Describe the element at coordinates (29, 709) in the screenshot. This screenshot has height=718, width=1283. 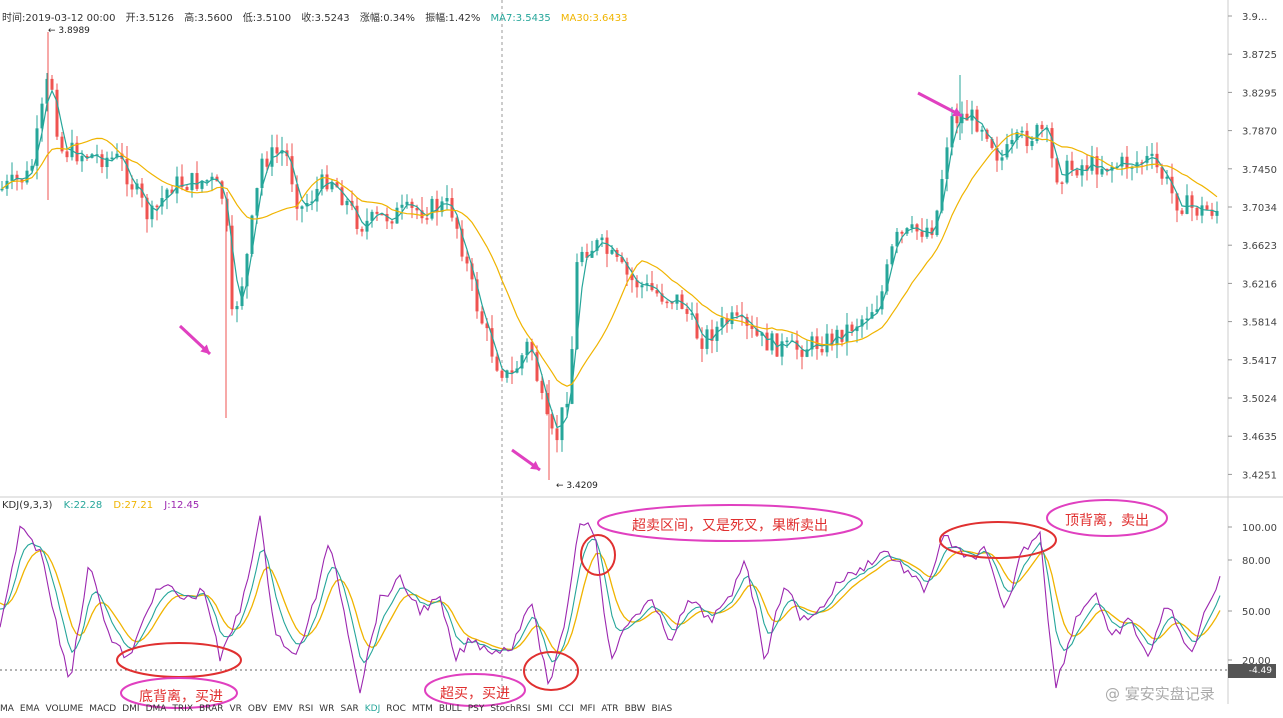
I see `indicator-tab-ema: EMA` at that location.